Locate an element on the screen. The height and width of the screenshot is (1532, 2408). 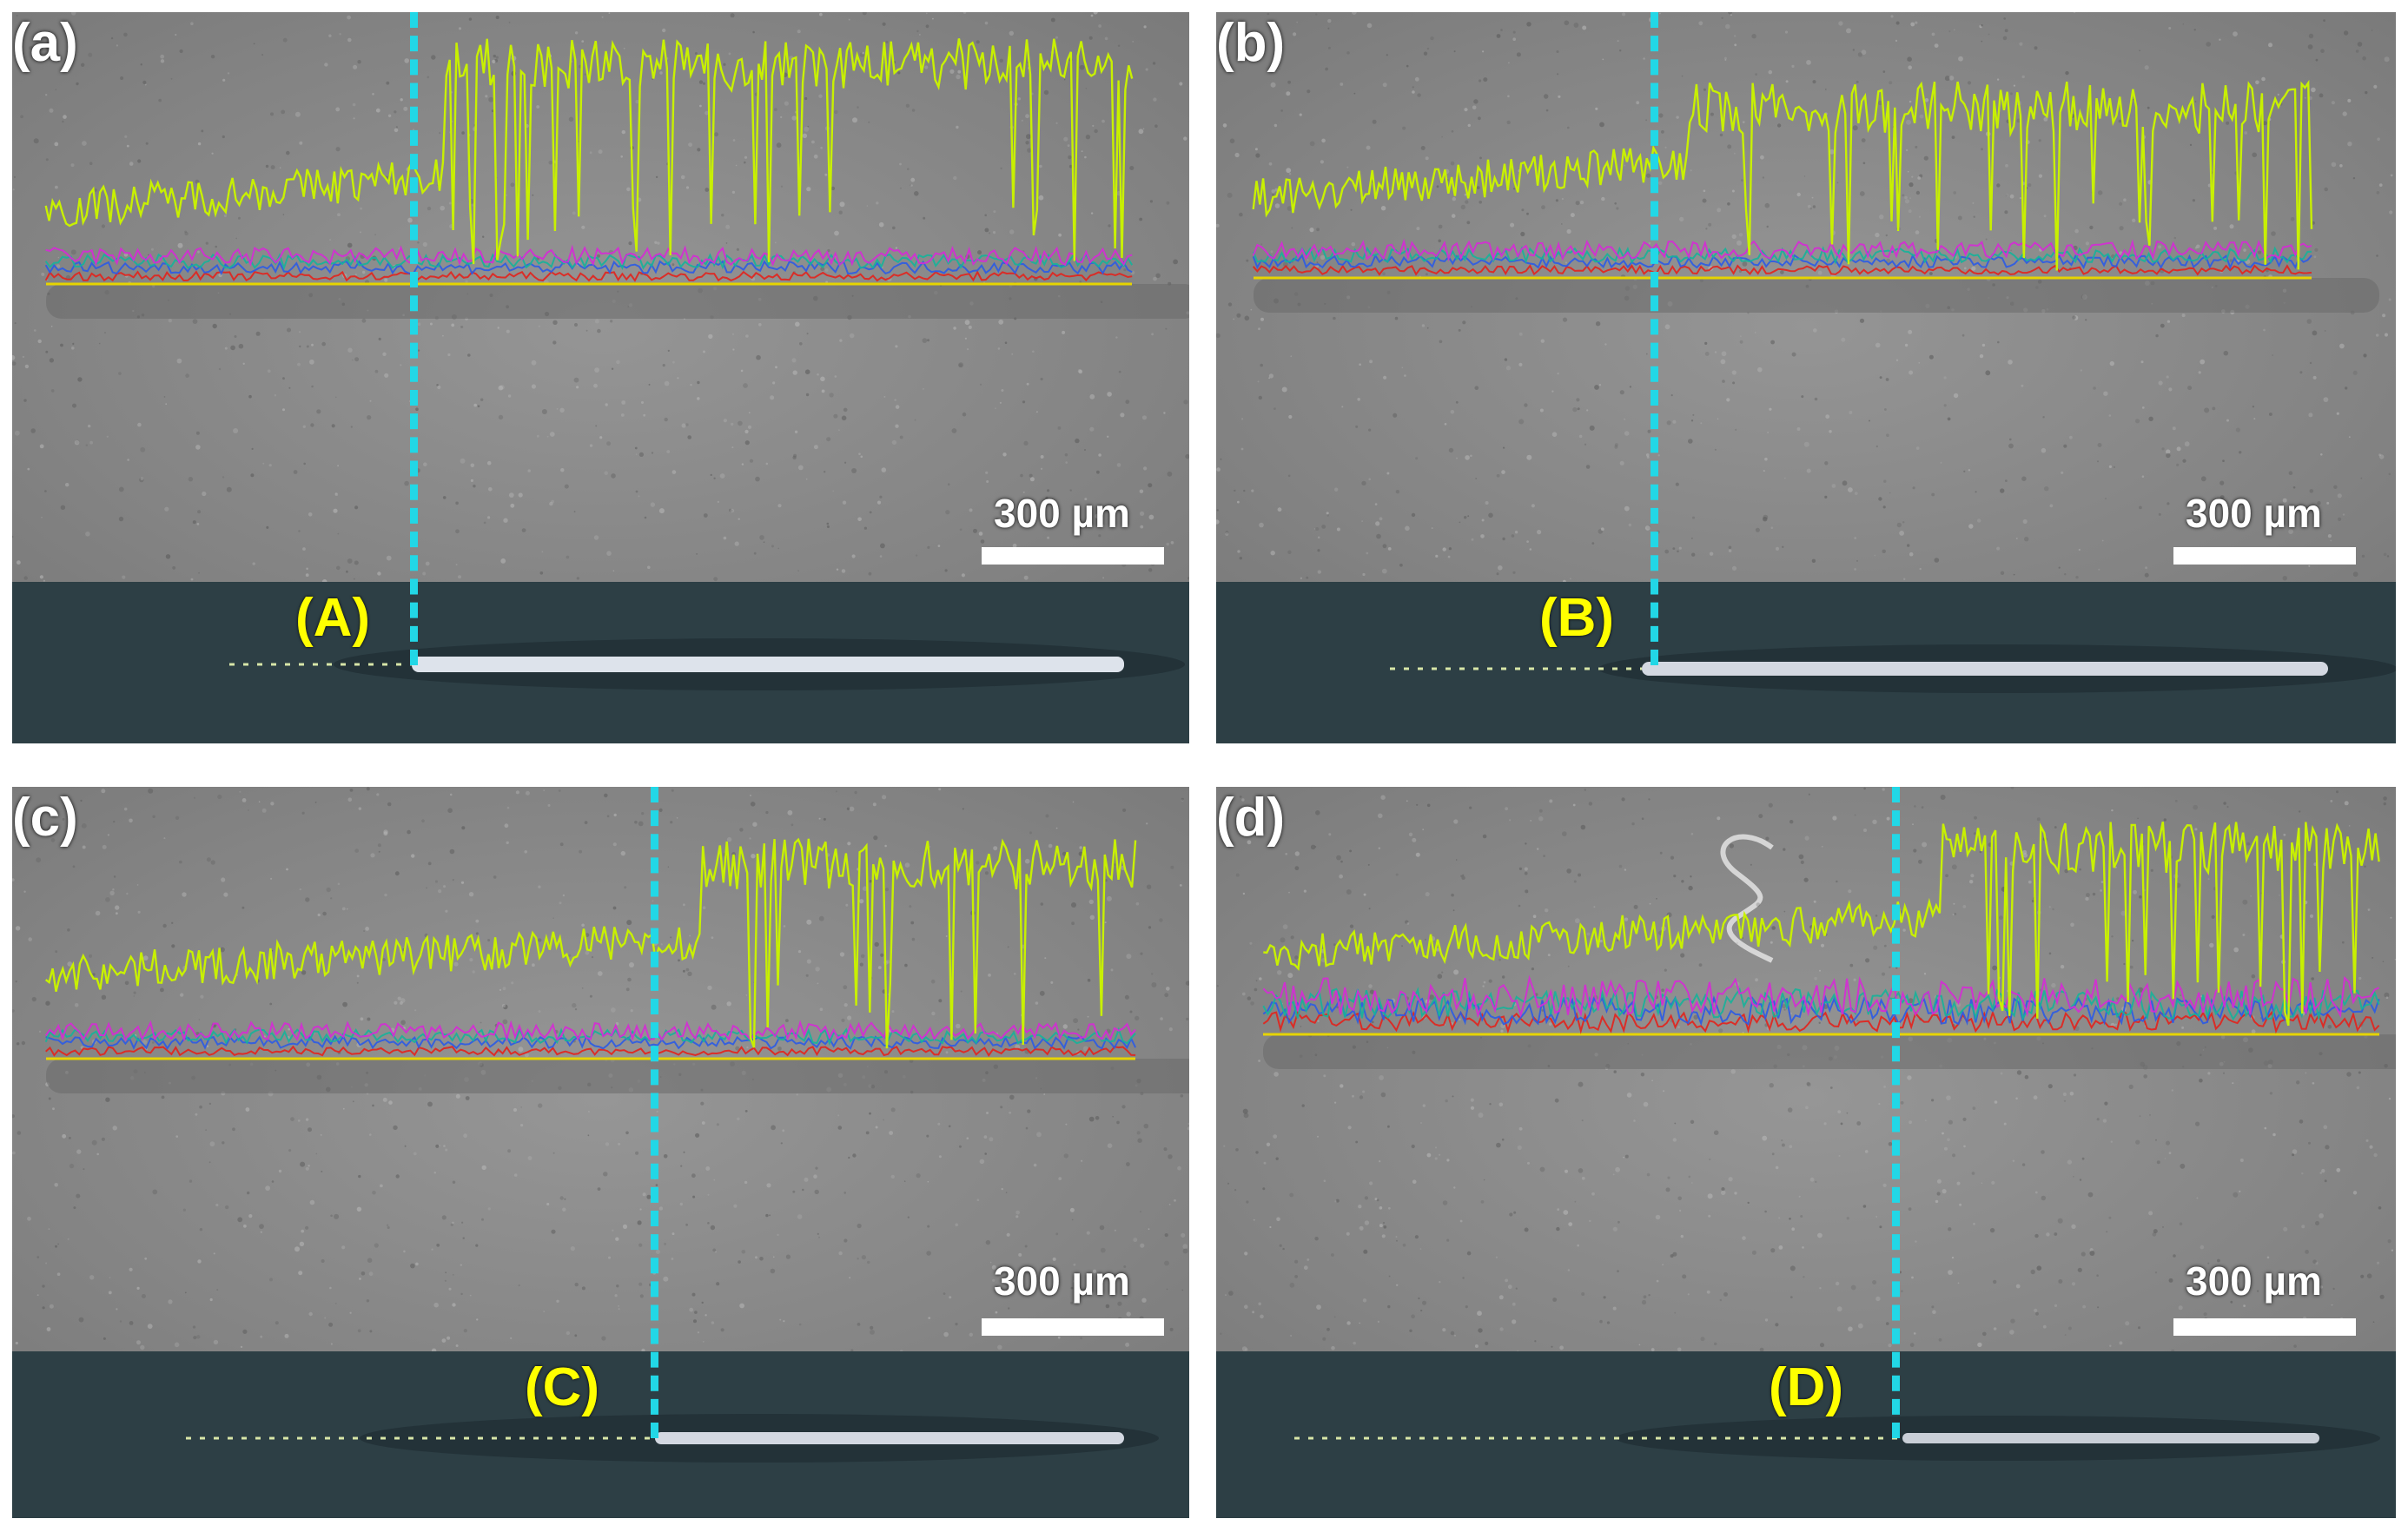
scratch-groove-d is located at coordinates (1830, 1052).